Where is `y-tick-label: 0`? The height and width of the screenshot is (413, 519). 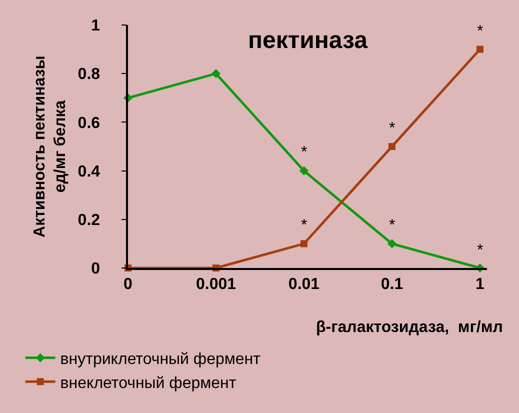 y-tick-label: 0 is located at coordinates (95, 269).